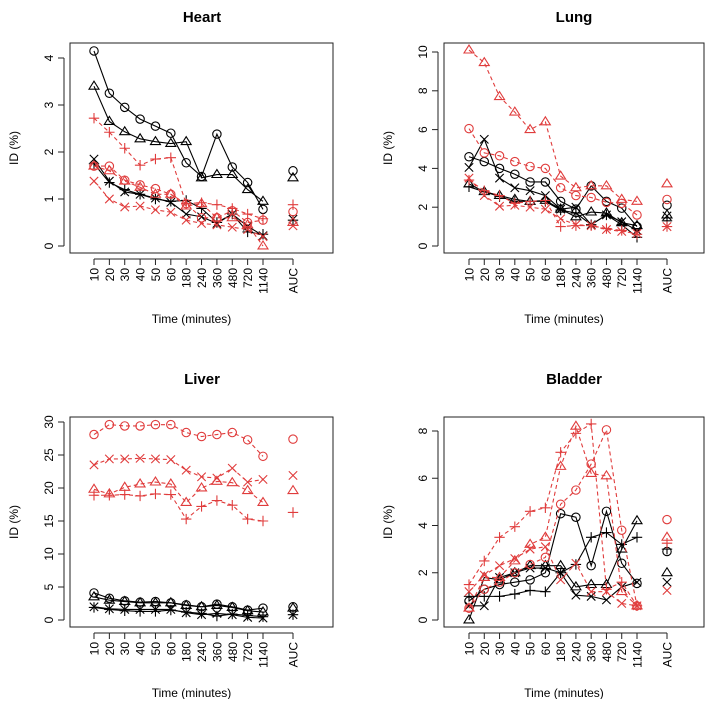  Describe the element at coordinates (564, 692) in the screenshot. I see `x-axis-label: Time (minutes)` at that location.